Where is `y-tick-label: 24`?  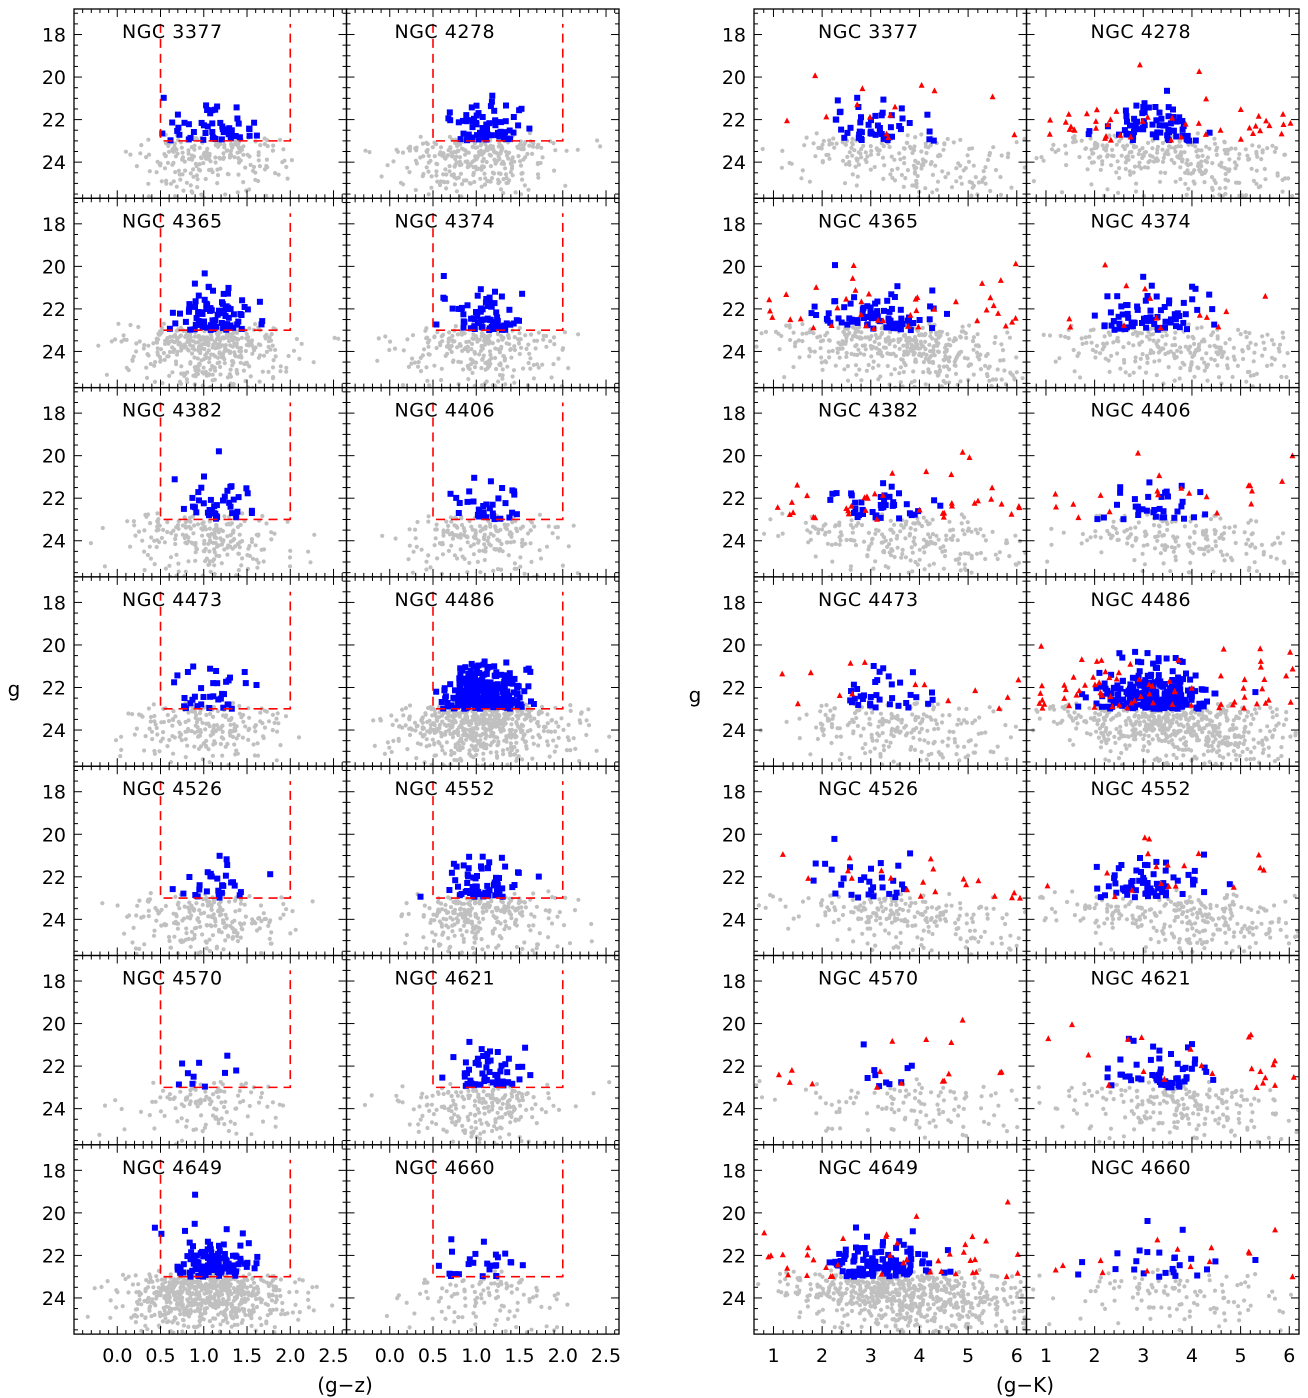 y-tick-label: 24 is located at coordinates (54, 920).